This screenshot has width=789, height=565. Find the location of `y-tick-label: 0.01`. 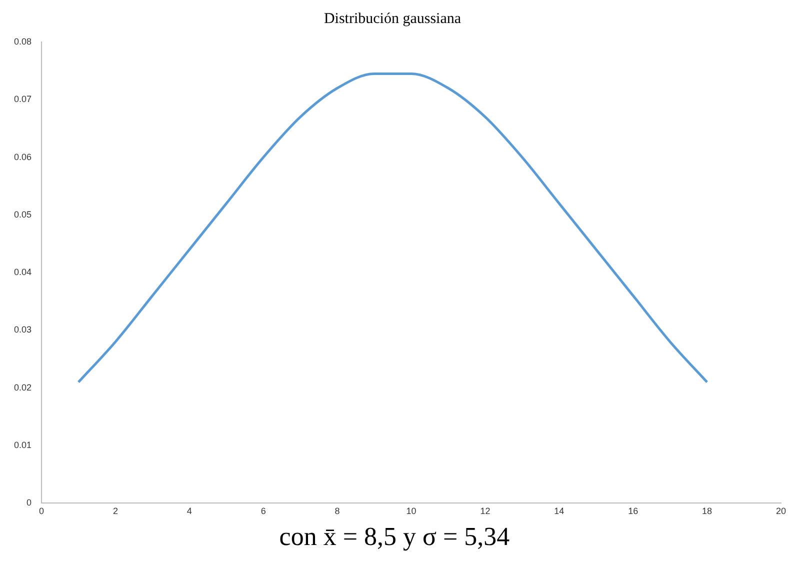

y-tick-label: 0.01 is located at coordinates (23, 445).